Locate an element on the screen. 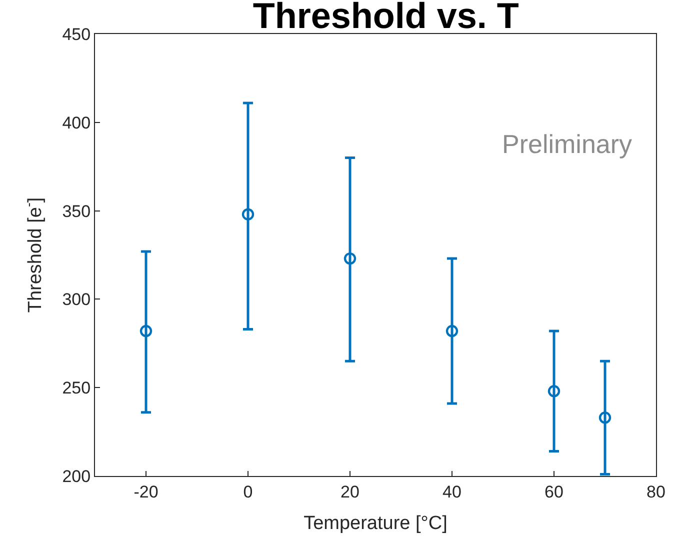 The image size is (677, 542). y-tick-label: 400 is located at coordinates (76, 122).